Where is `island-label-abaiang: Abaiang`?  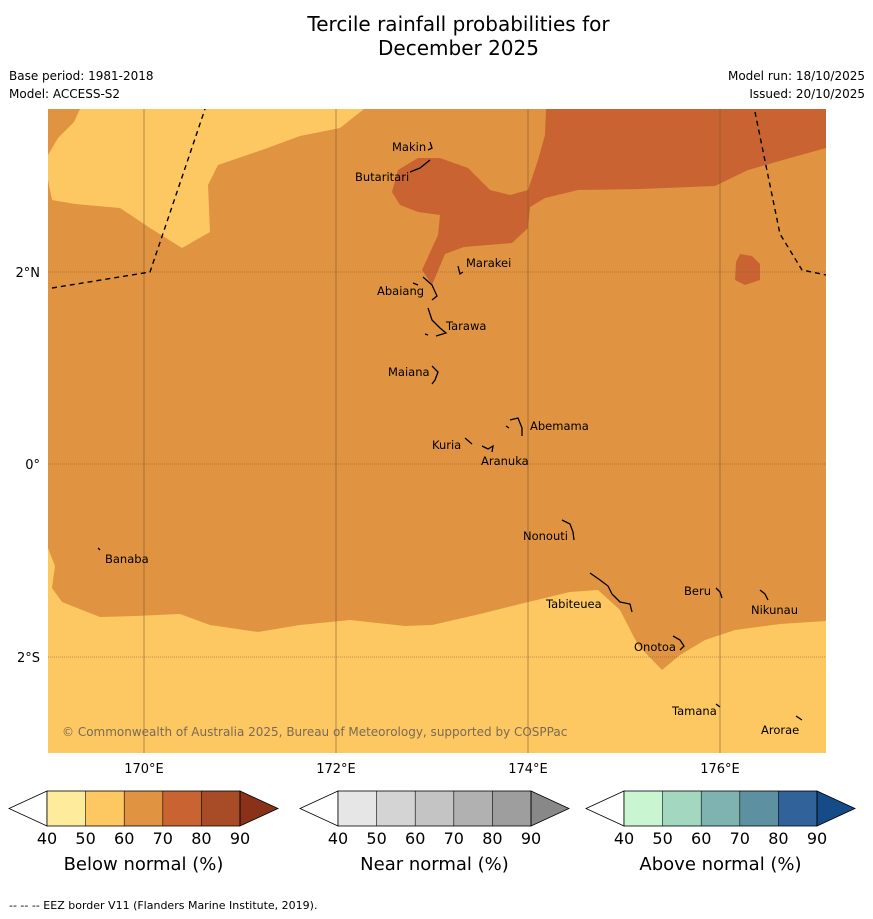
island-label-abaiang: Abaiang is located at coordinates (400, 291).